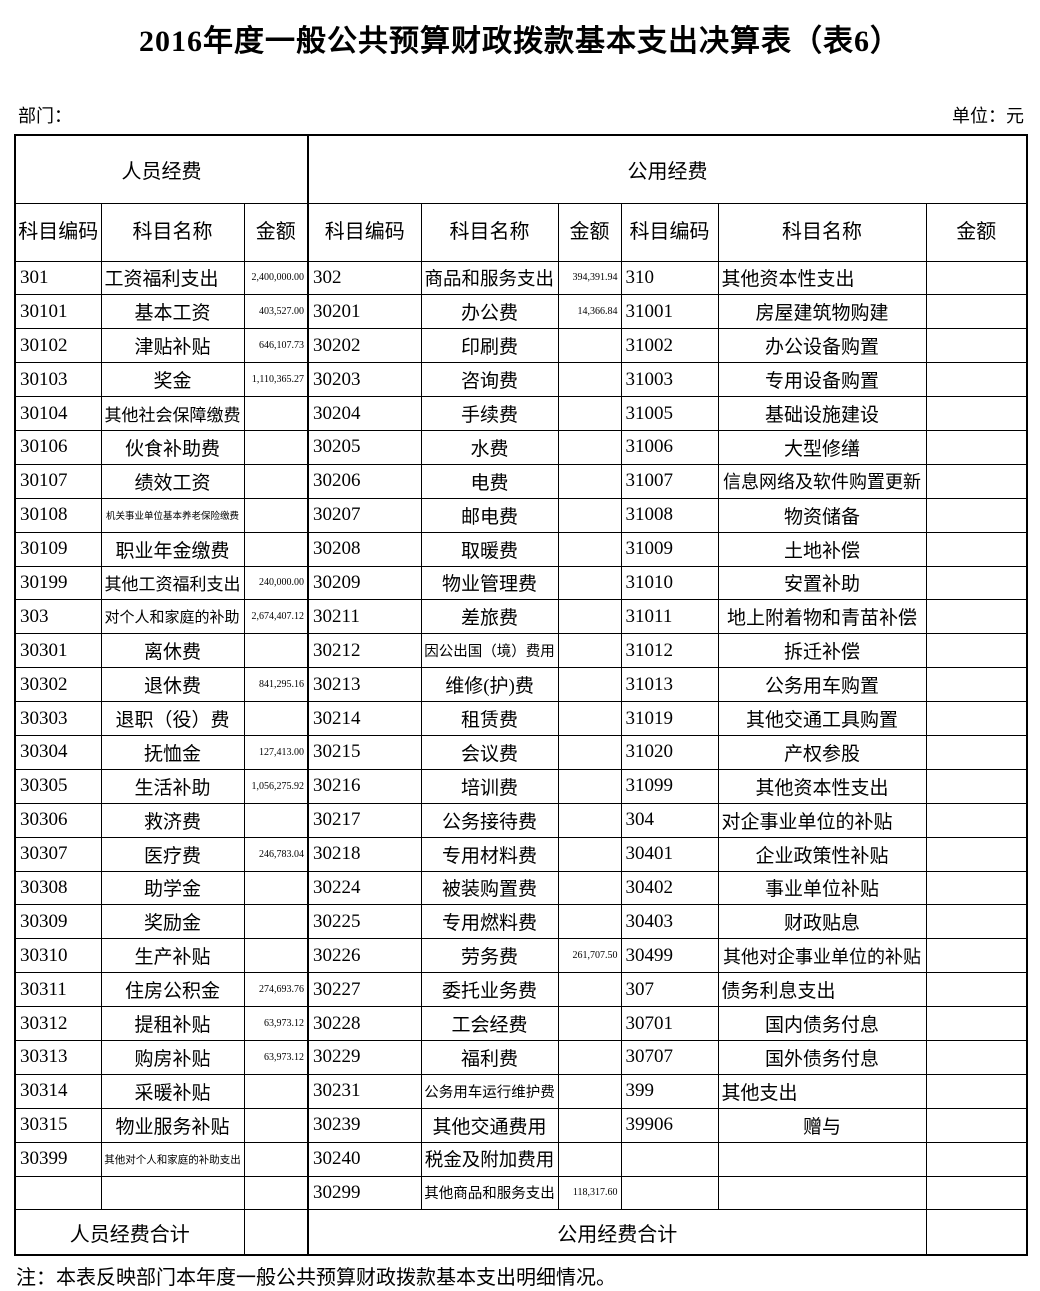  What do you see at coordinates (822, 1125) in the screenshot?
I see `name-cell: 赠与` at bounding box center [822, 1125].